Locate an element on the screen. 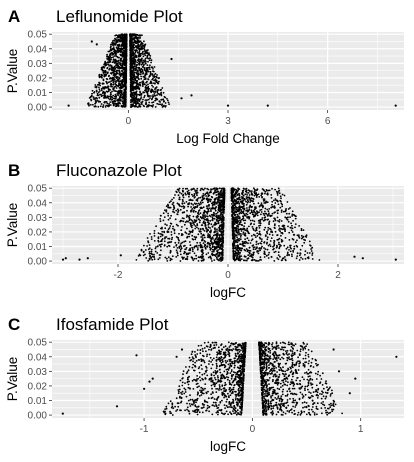  y-tick-label: 0.05 is located at coordinates (38, 189).